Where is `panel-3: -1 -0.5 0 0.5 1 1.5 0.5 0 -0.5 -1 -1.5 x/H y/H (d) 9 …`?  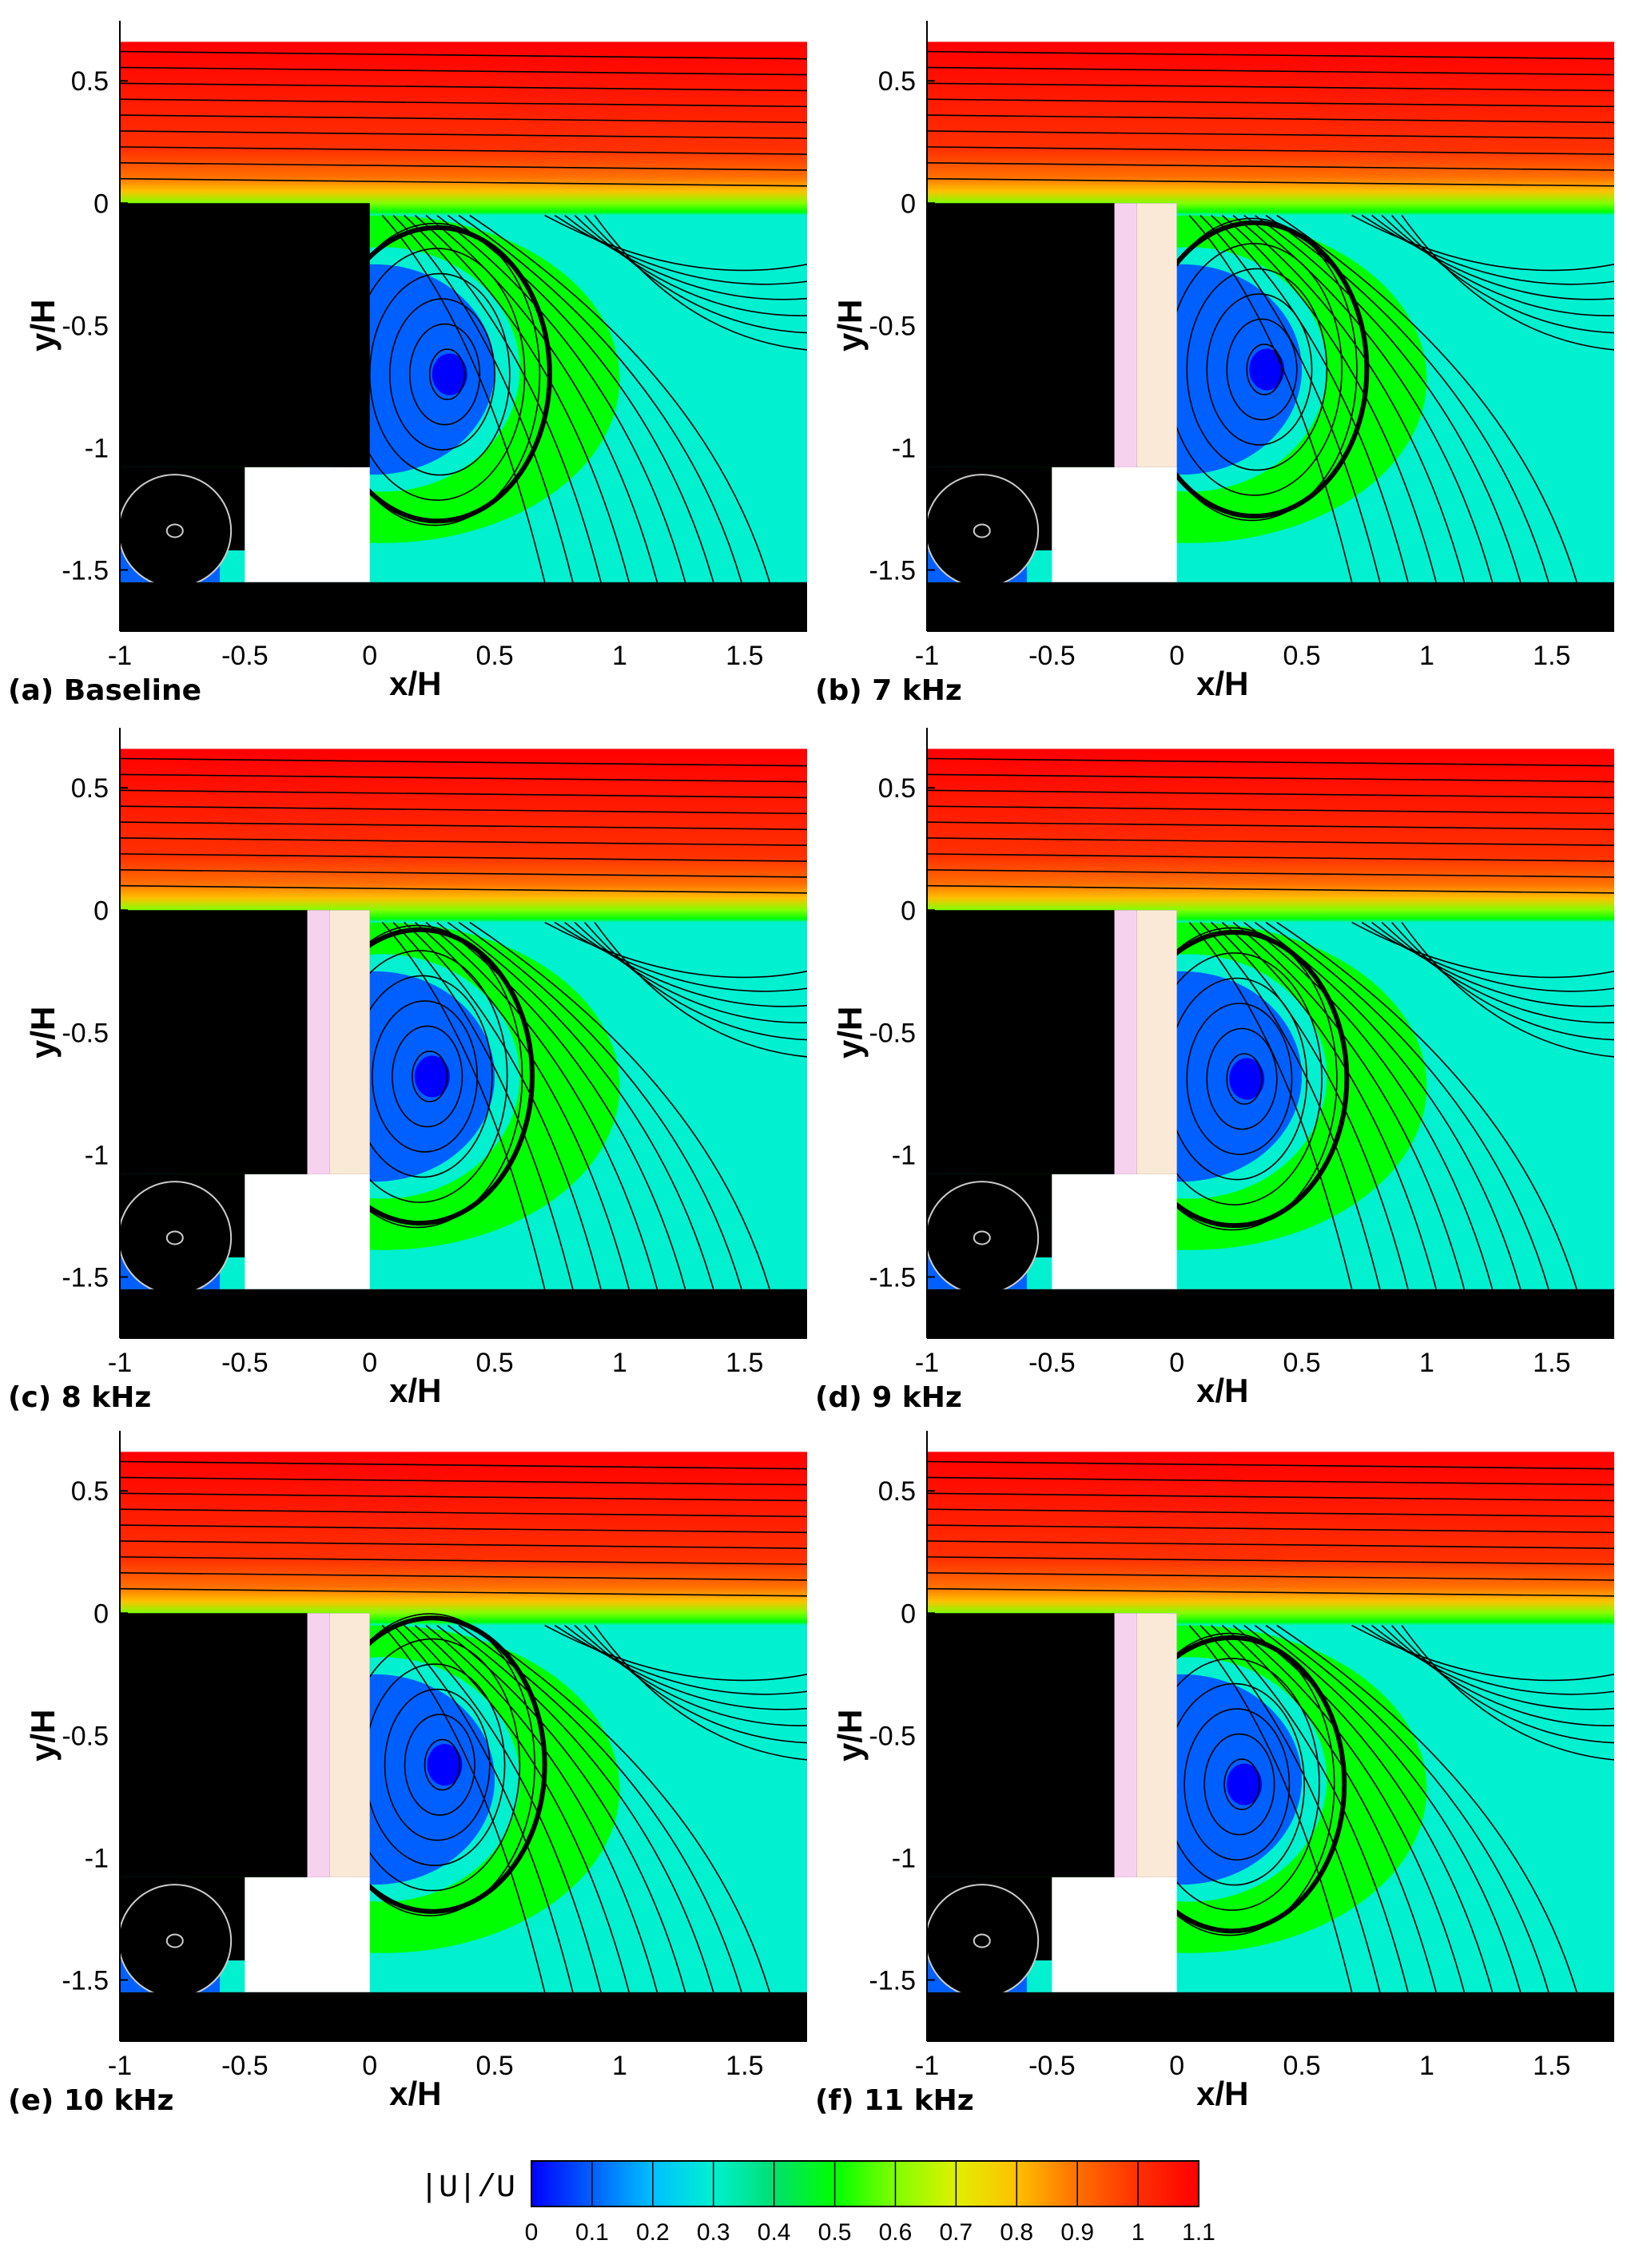 panel-3: -1 -0.5 0 0.5 1 1.5 0.5 0 -0.5 -1 -1.5 x/H y/H (d) 9 … is located at coordinates (1214, 1071).